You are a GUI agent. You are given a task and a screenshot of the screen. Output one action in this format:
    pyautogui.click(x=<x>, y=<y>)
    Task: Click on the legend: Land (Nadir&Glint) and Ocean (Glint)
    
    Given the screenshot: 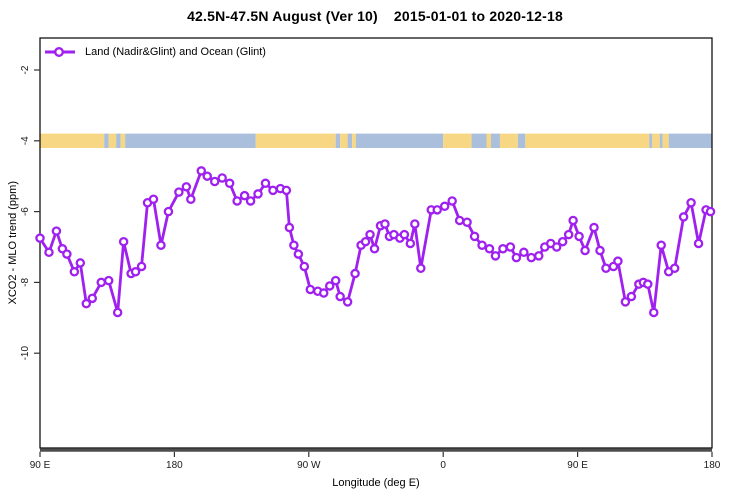 What is the action you would take?
    pyautogui.click(x=155, y=52)
    